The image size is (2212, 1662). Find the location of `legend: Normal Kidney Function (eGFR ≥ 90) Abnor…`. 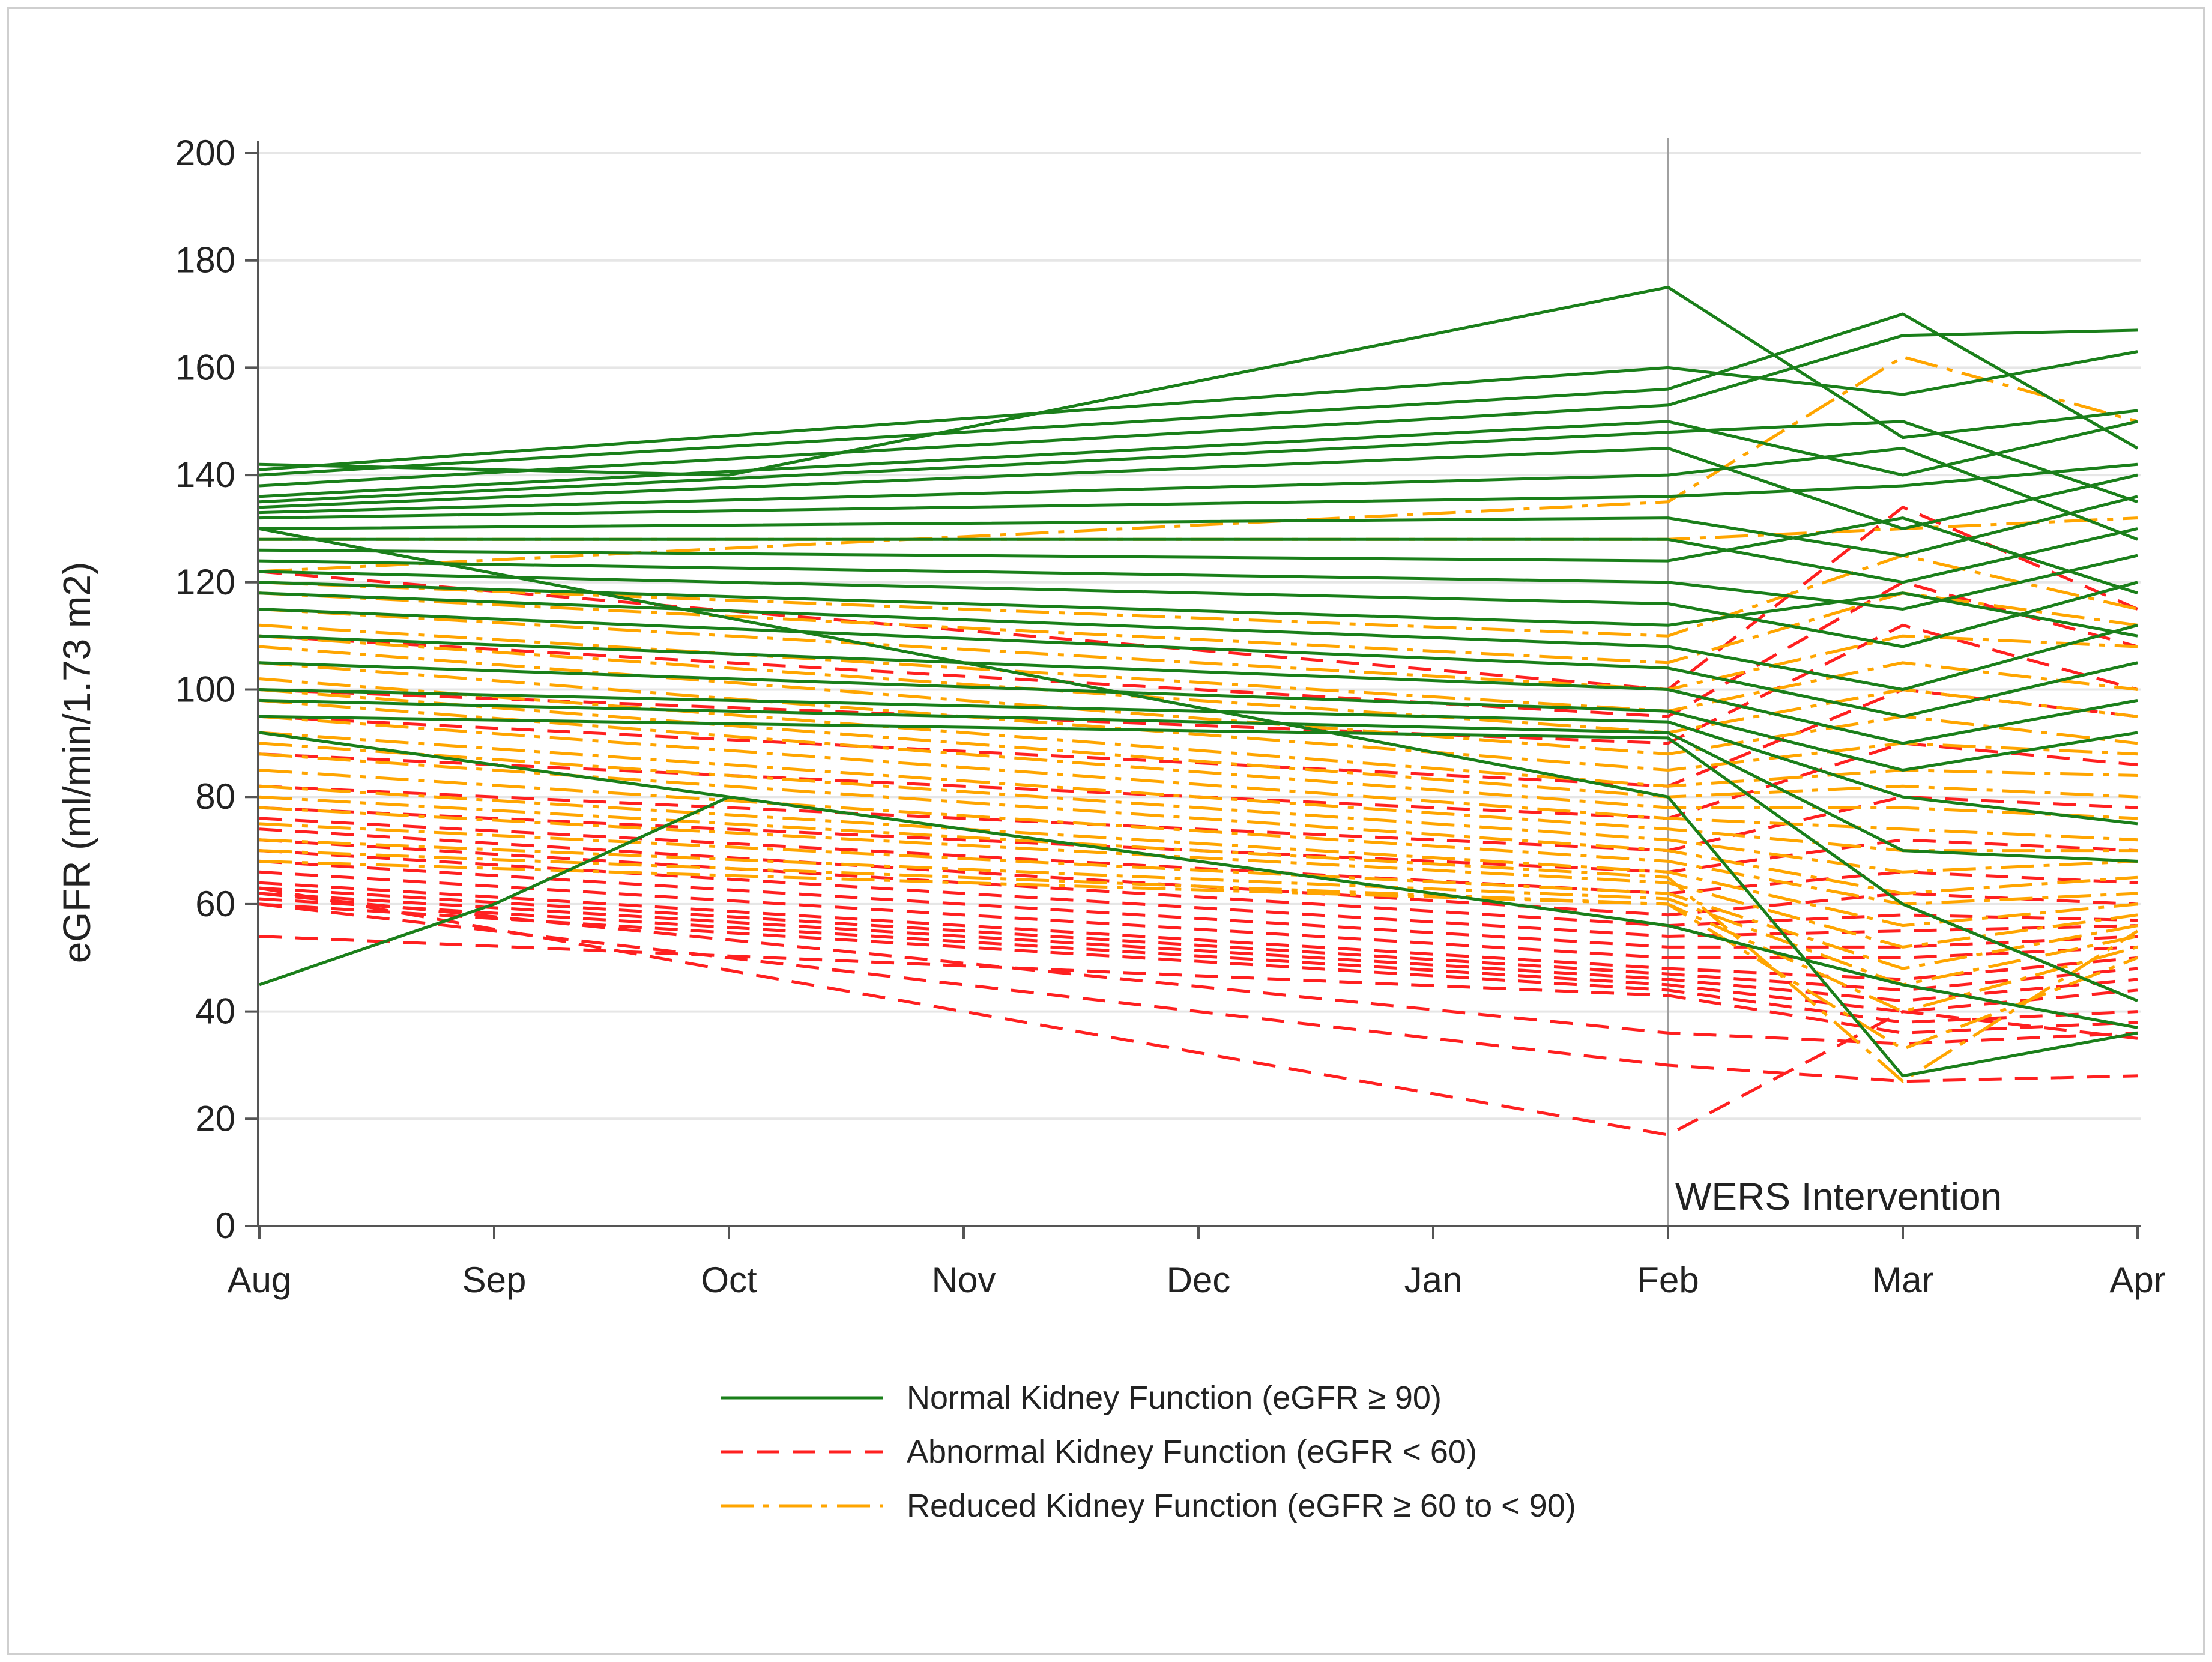

legend: Normal Kidney Function (eGFR ≥ 90) Abnor… is located at coordinates (1148, 1452).